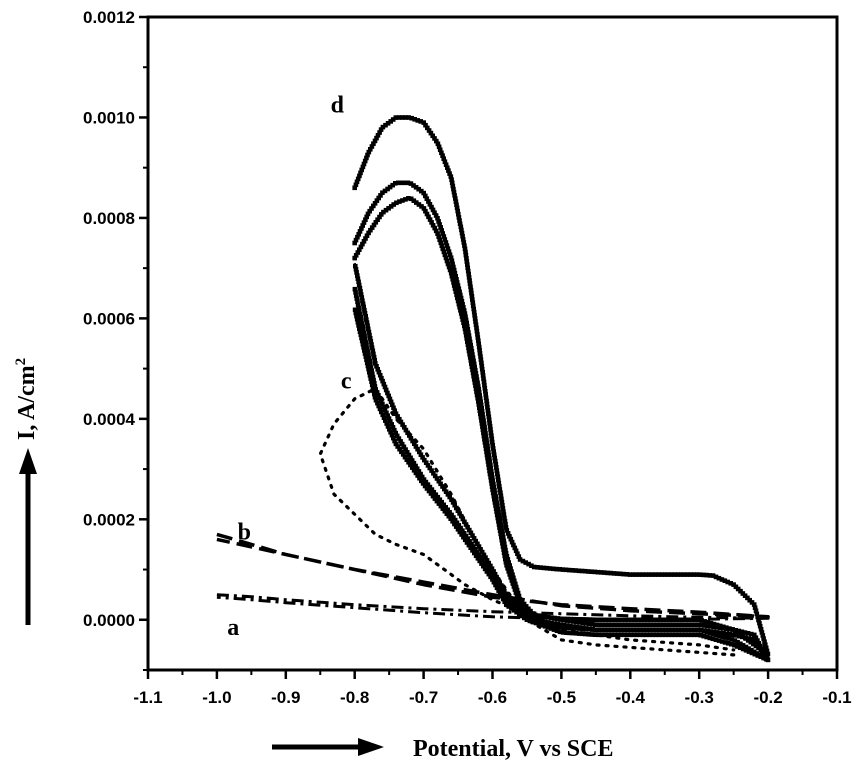  I want to click on x-tick-label: -1.0, so click(216, 697).